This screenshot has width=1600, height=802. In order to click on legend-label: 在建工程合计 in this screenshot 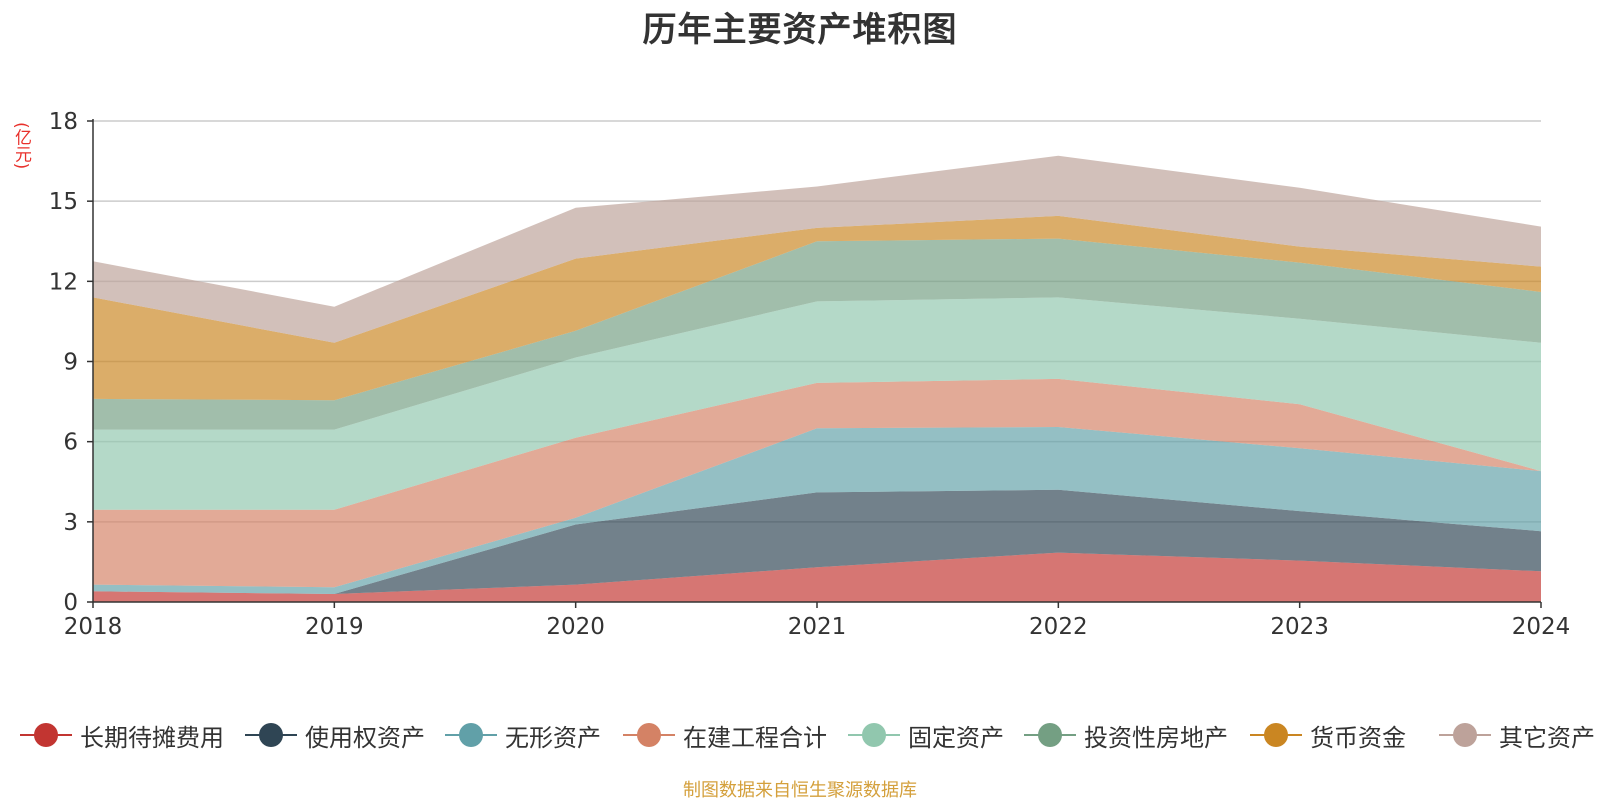, I will do `click(755, 737)`.